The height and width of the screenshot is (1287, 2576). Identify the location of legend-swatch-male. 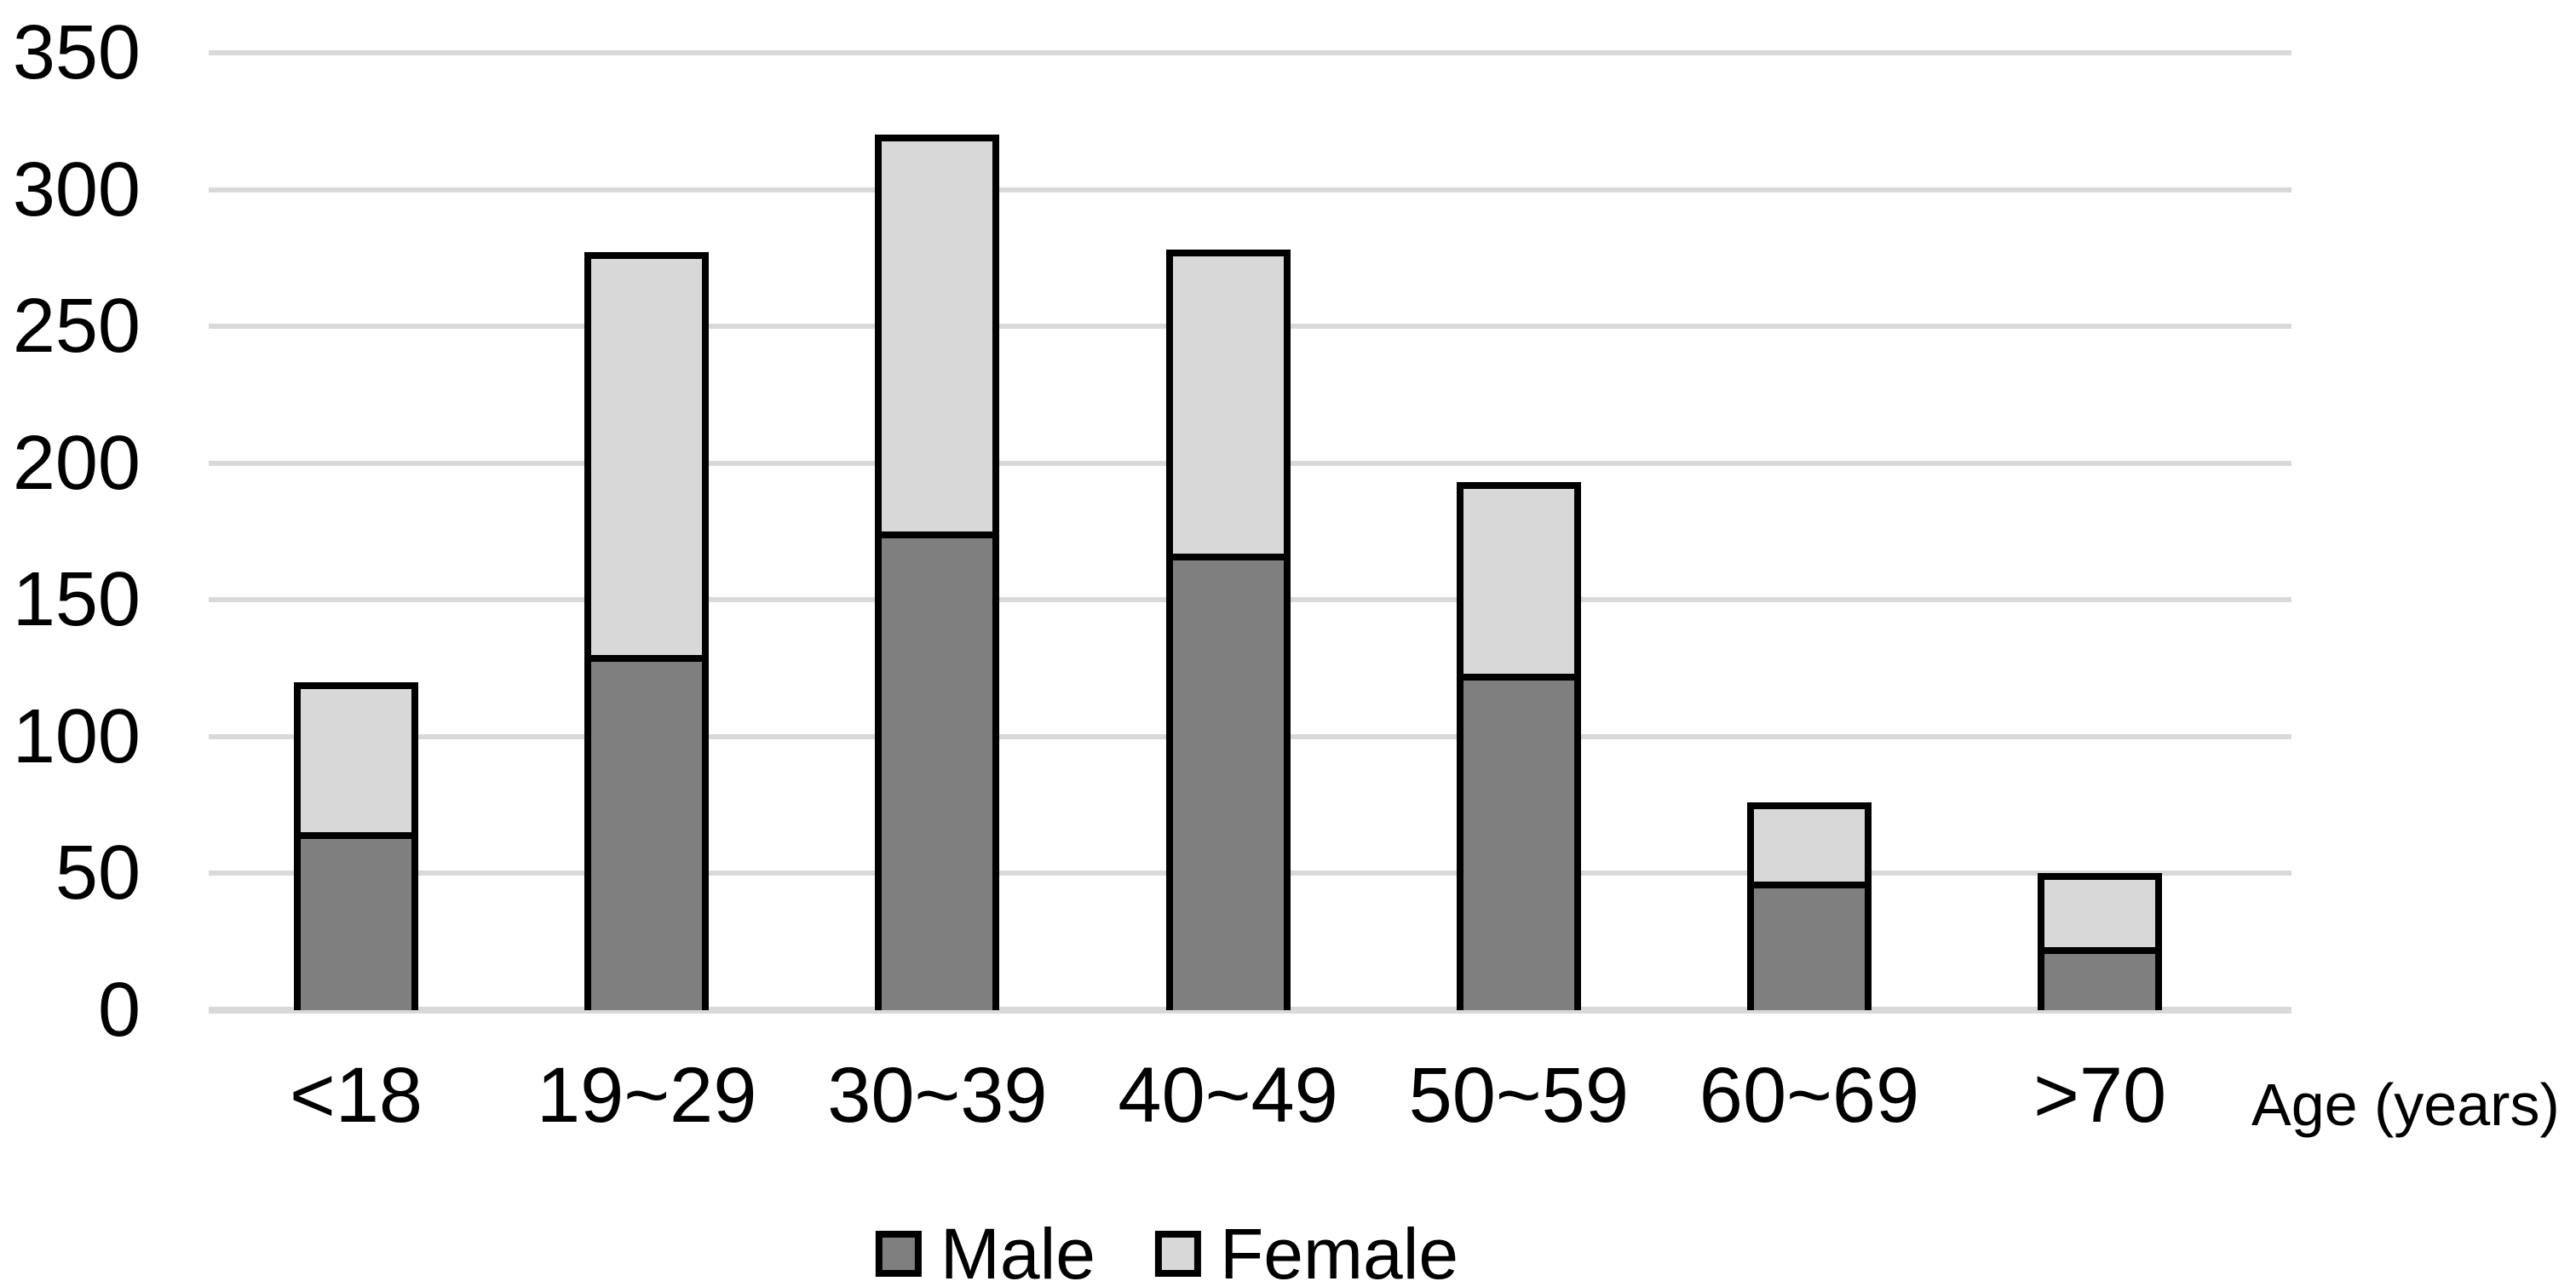
(899, 1254).